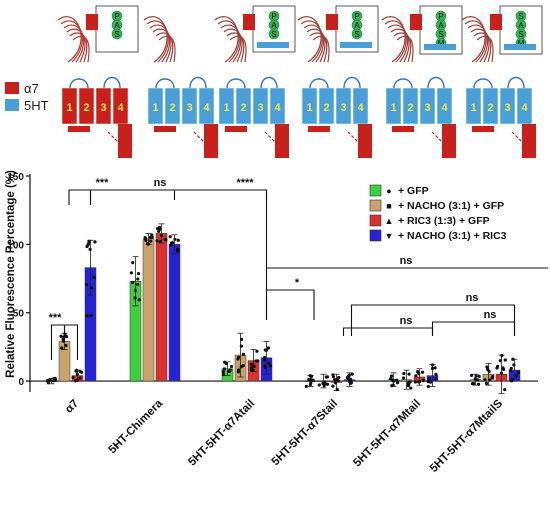  Describe the element at coordinates (357, 25) in the screenshot. I see `schematic-tail-letter: A` at that location.